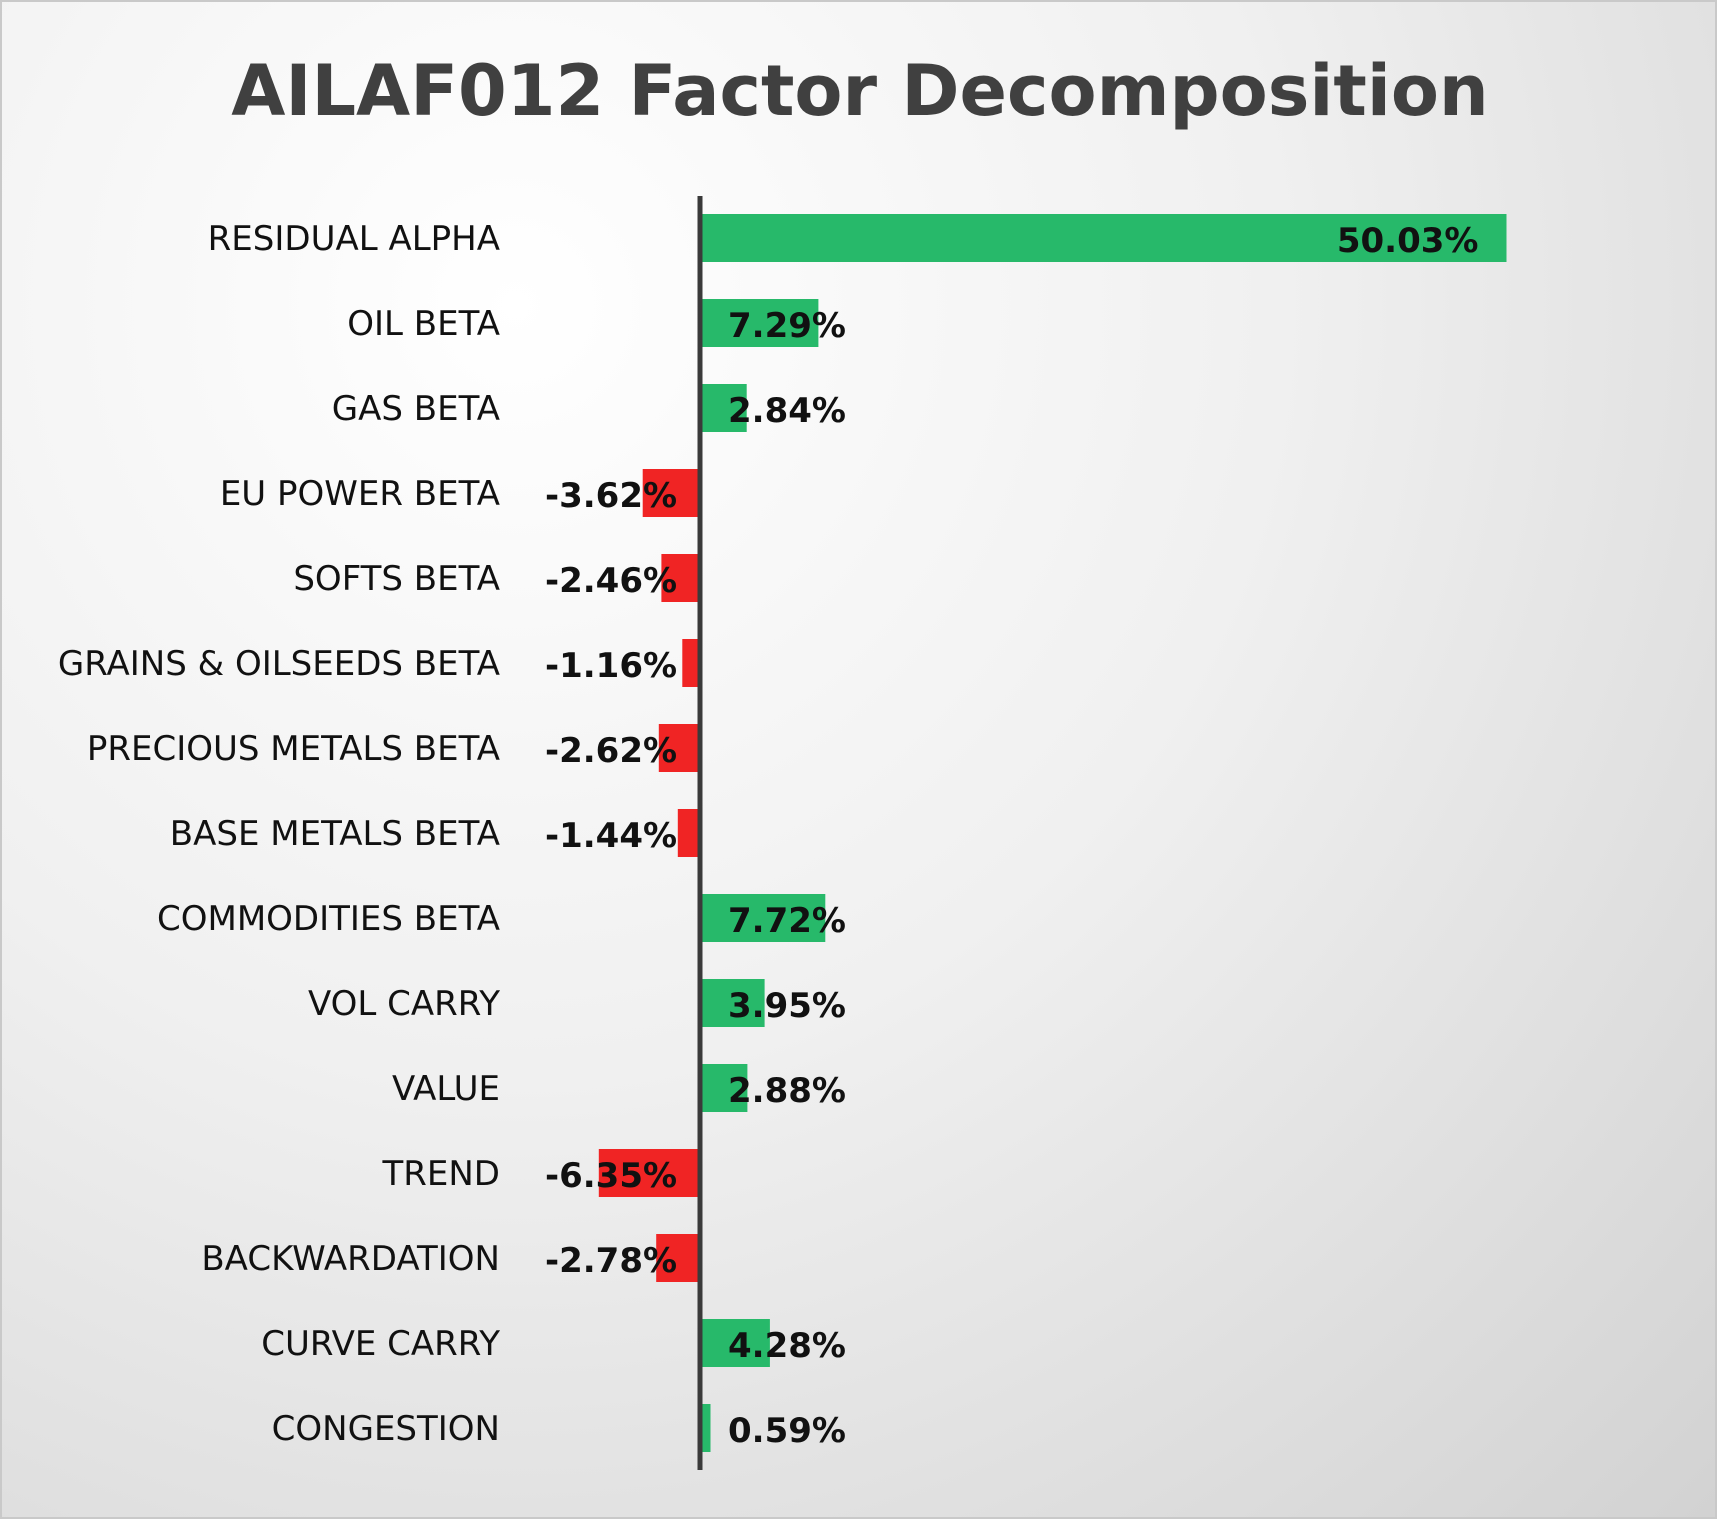 This screenshot has width=1717, height=1521. I want to click on category-label-9: VOL CARRY, so click(404, 1004).